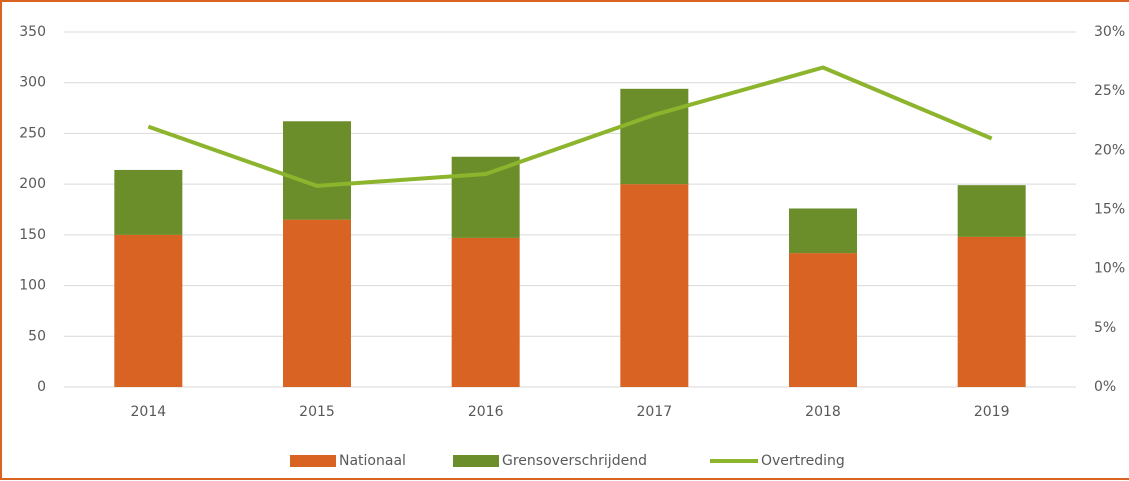 The image size is (1129, 481). I want to click on legend-label: Nationaal, so click(372, 461).